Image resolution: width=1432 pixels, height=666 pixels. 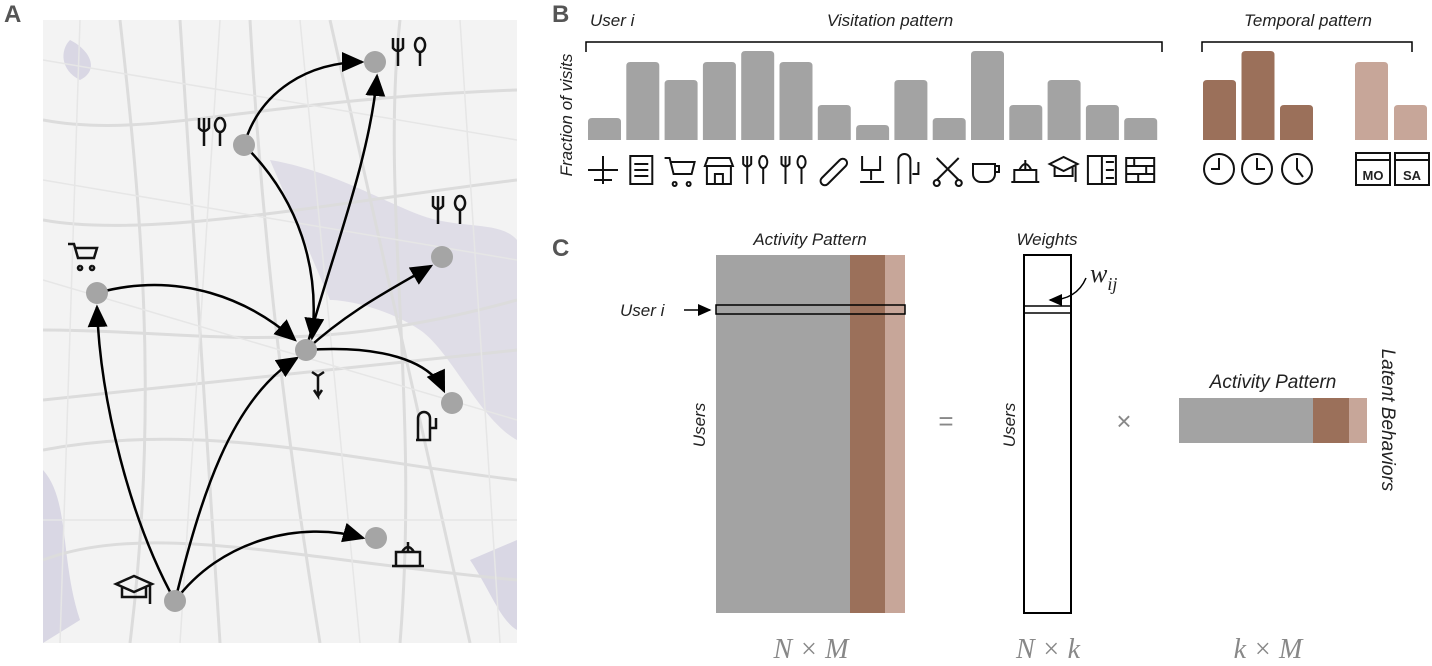 What do you see at coordinates (1373, 175) in the screenshot?
I see `day-icon-label: MO` at bounding box center [1373, 175].